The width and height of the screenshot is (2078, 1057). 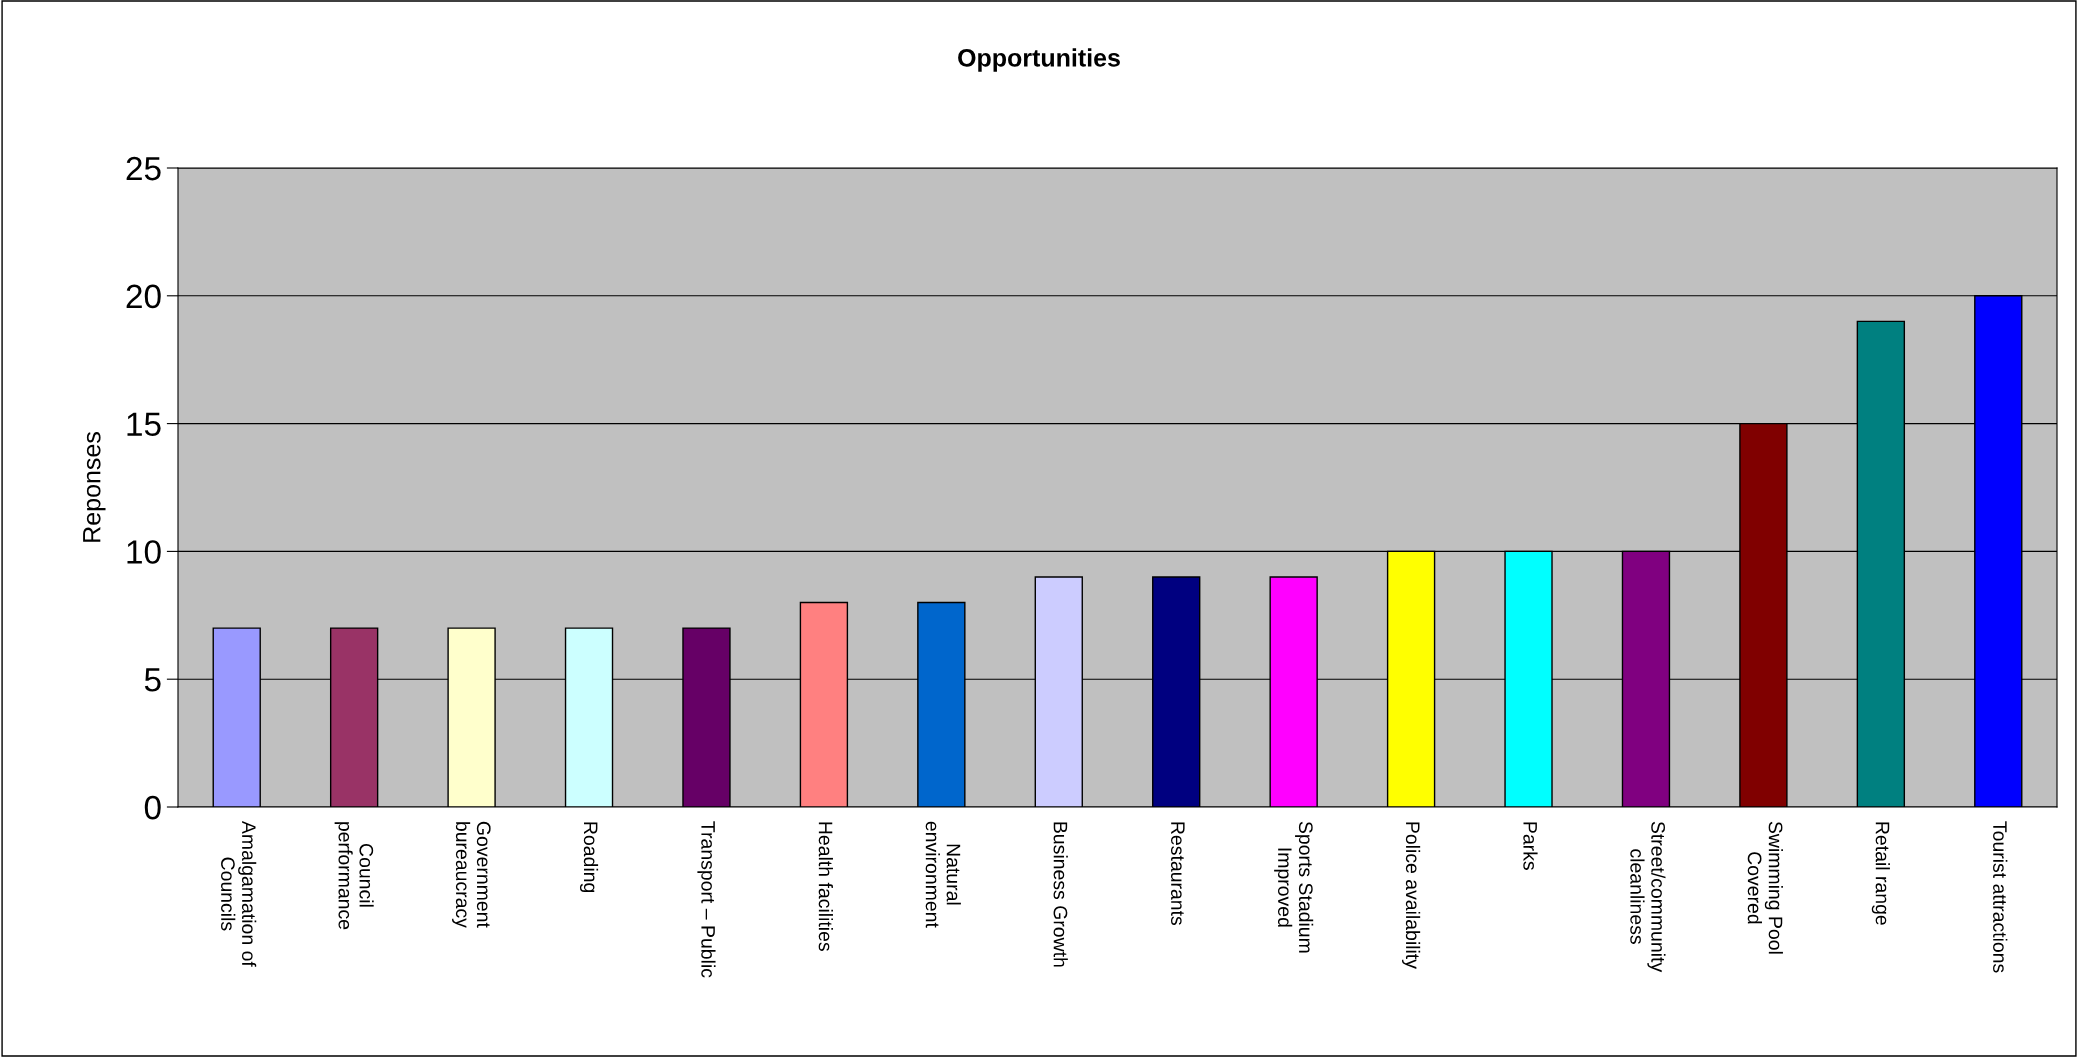 What do you see at coordinates (143, 296) in the screenshot?
I see `y-tick-label: 20` at bounding box center [143, 296].